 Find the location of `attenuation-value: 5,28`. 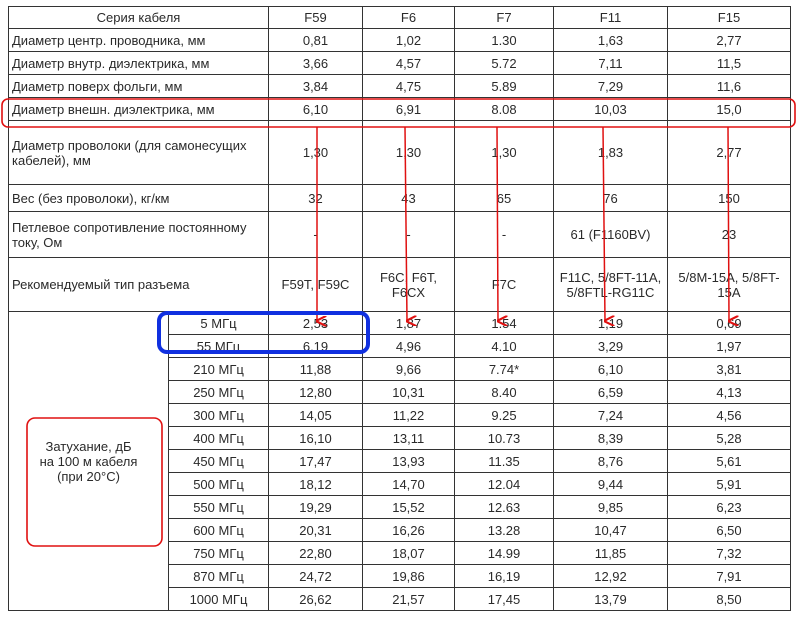

attenuation-value: 5,28 is located at coordinates (729, 438).